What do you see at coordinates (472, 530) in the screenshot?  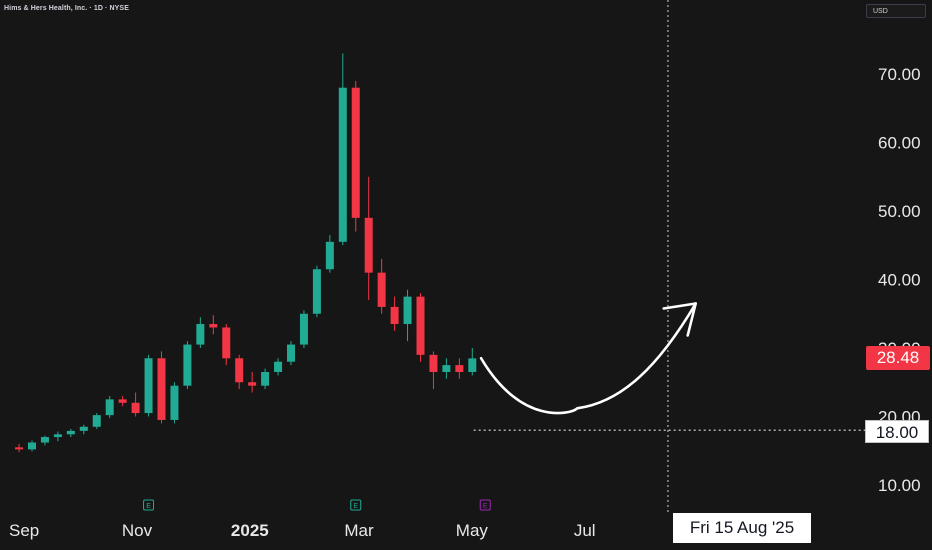 I see `x-tick-label: May` at bounding box center [472, 530].